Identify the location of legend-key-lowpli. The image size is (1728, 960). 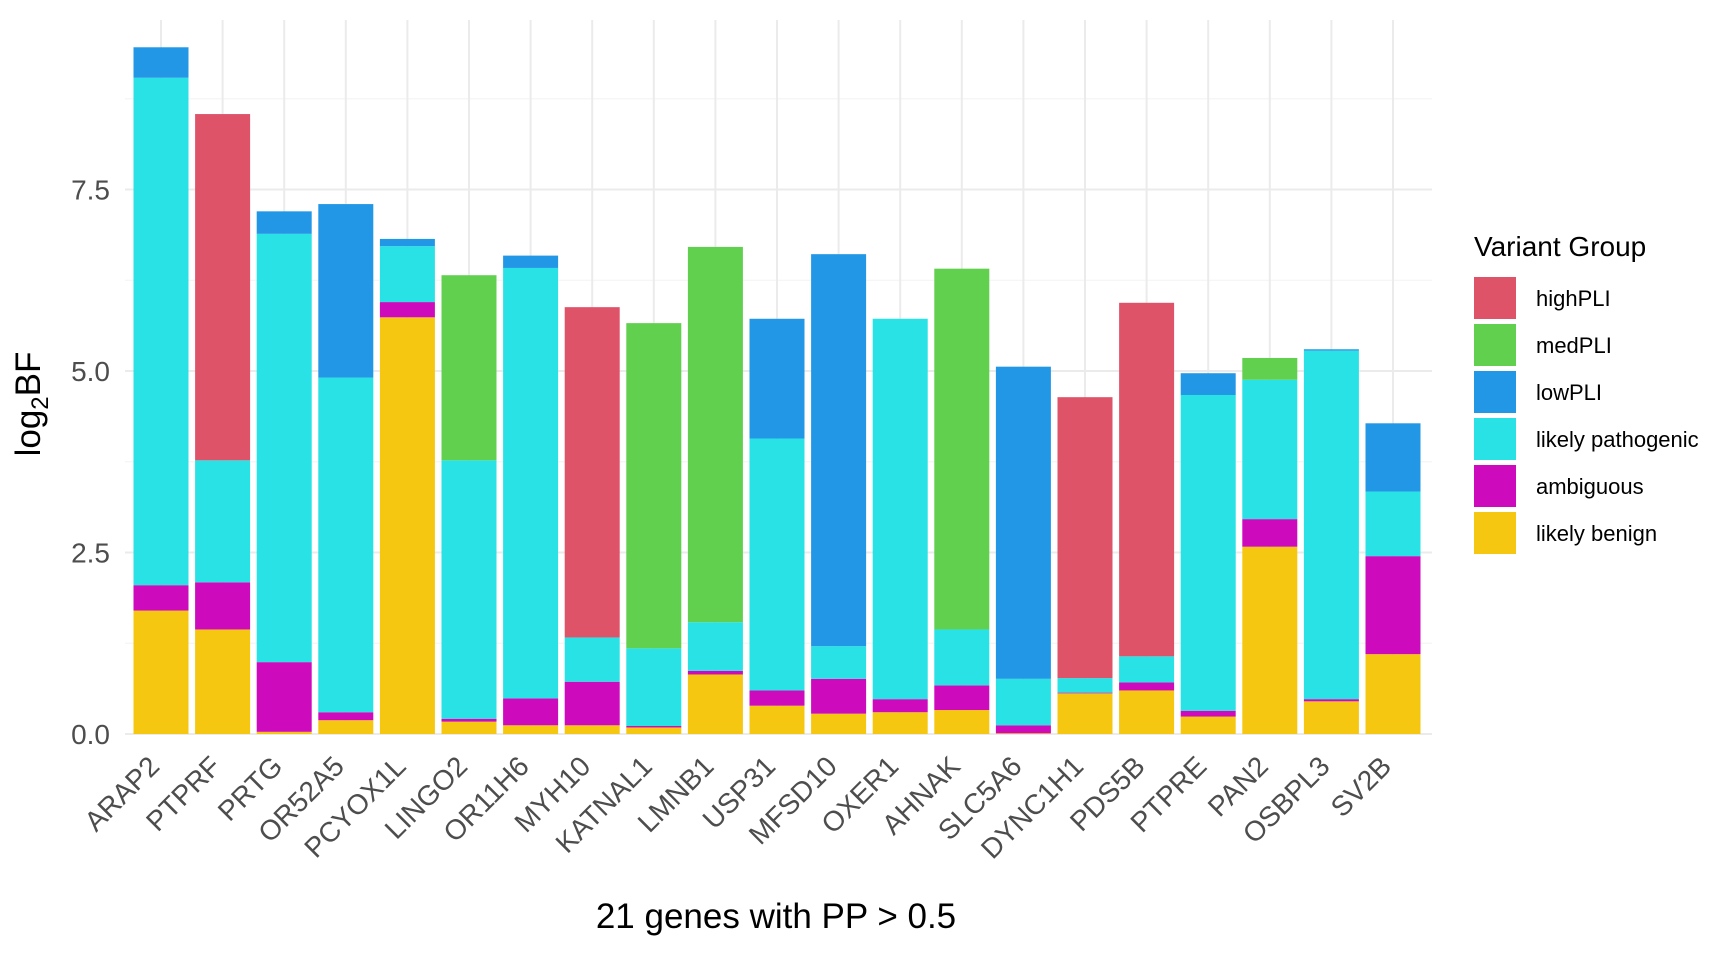
(1495, 392).